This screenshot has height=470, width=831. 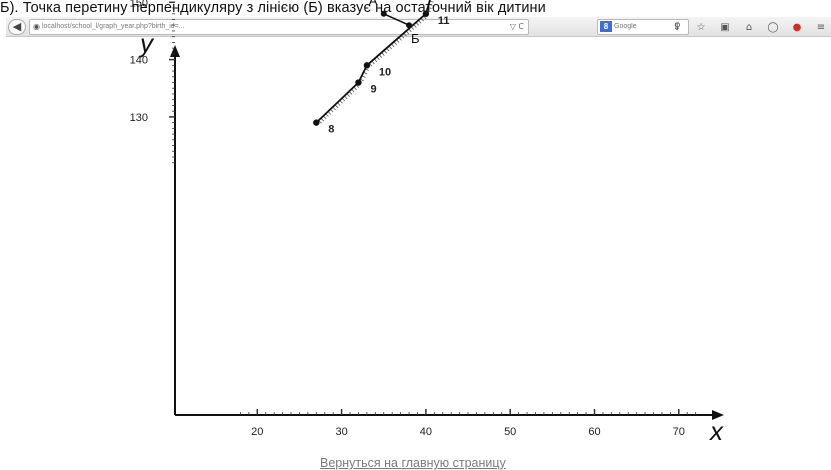 I want to click on star-icon: ☆, so click(x=701, y=27).